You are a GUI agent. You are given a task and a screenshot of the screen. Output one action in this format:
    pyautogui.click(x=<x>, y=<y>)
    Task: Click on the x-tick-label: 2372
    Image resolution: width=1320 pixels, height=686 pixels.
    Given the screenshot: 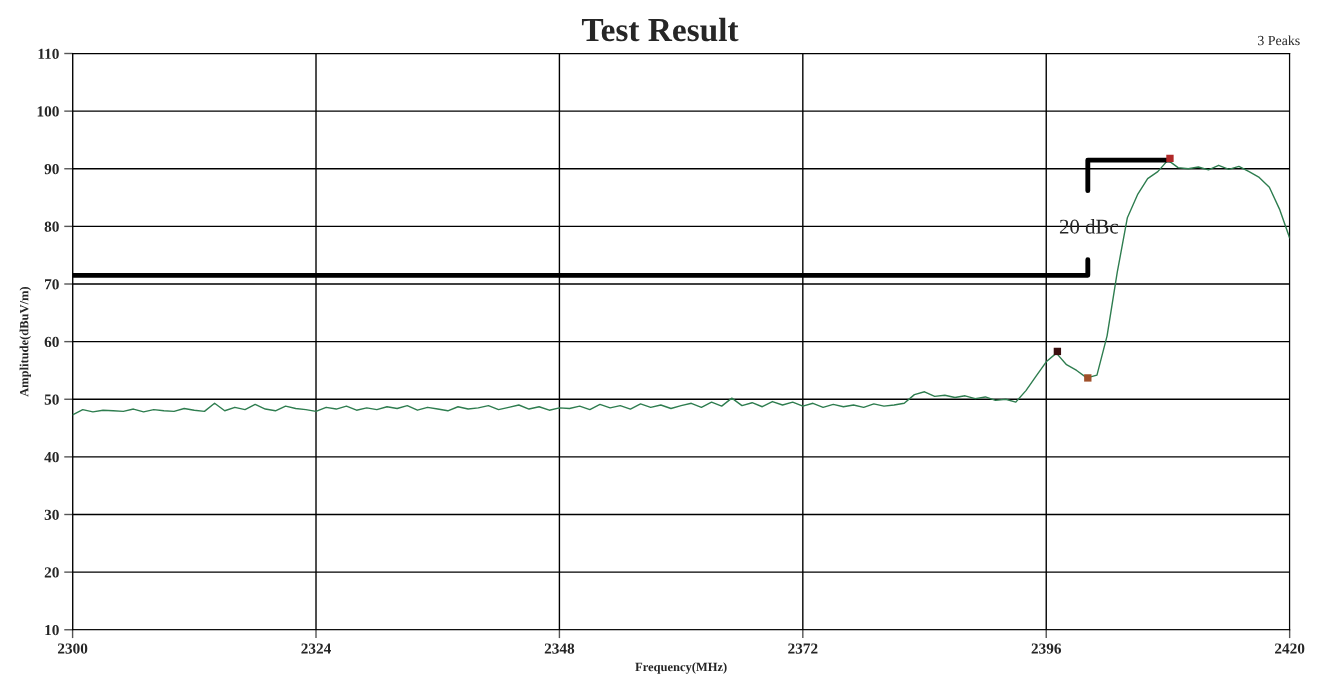 What is the action you would take?
    pyautogui.click(x=803, y=648)
    